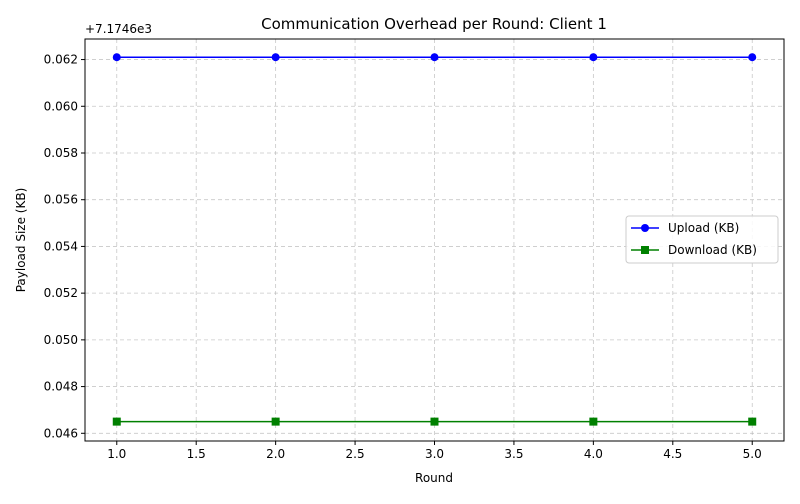  I want to click on x-axis-label: Round, so click(434, 478).